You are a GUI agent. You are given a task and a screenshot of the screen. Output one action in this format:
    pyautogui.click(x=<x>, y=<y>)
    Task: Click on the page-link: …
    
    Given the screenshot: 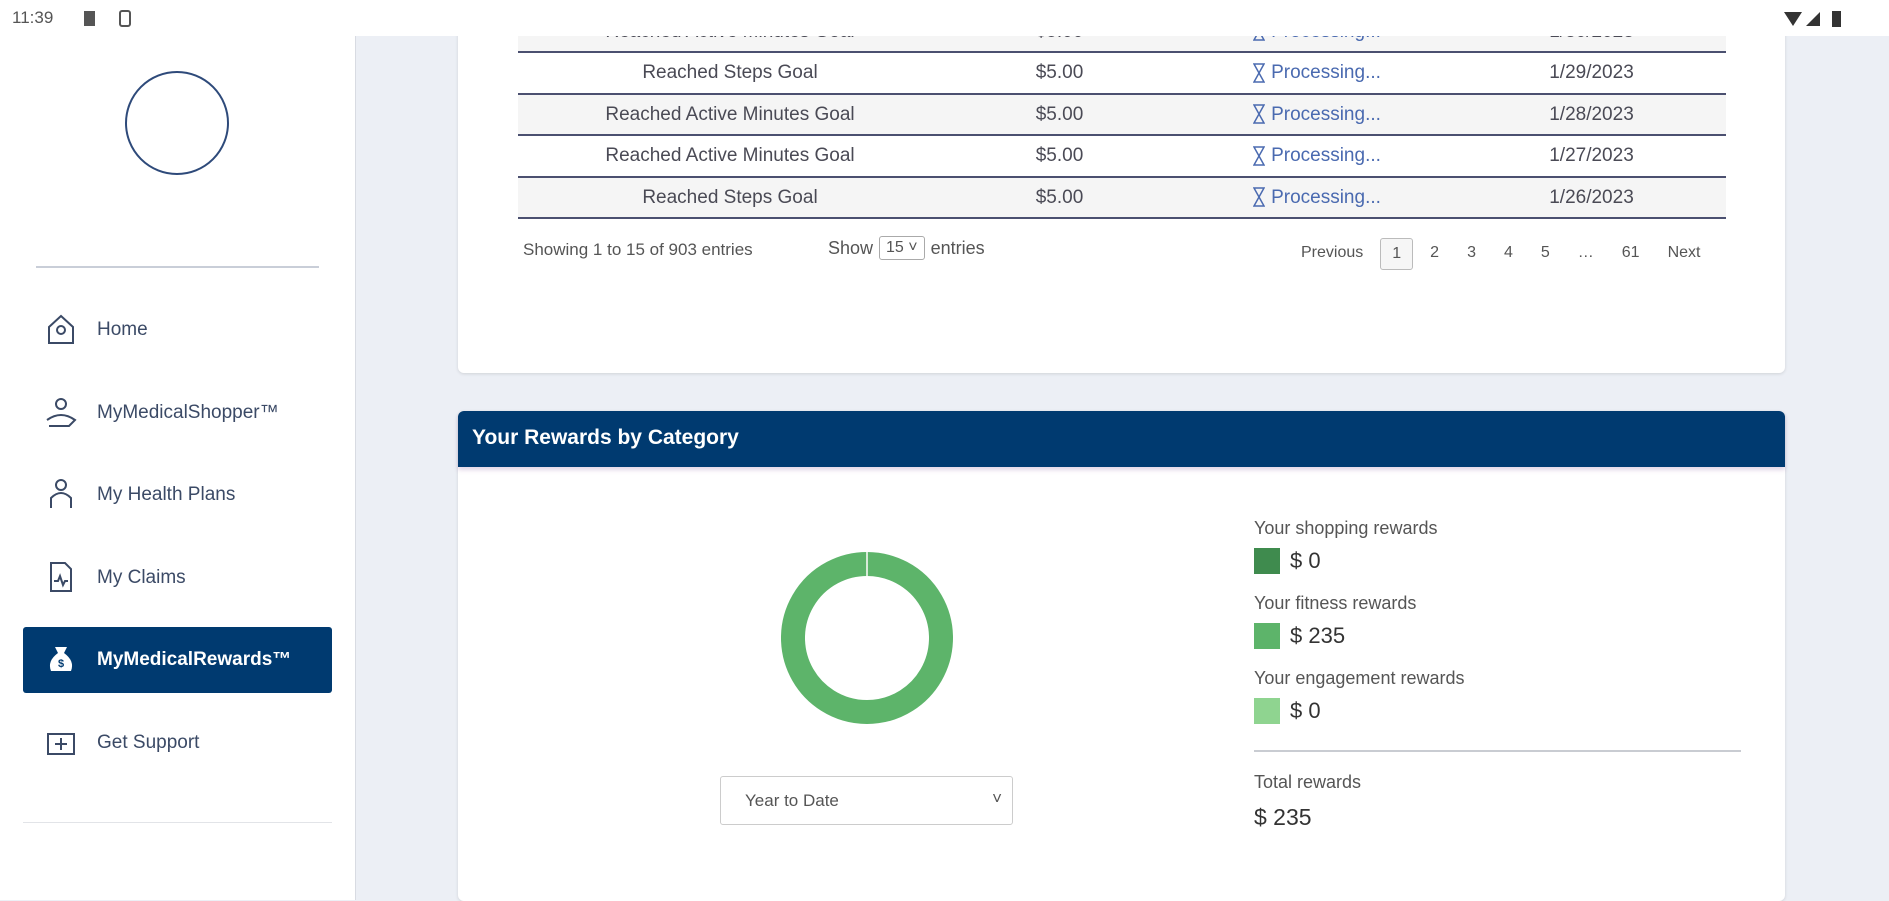 What is the action you would take?
    pyautogui.click(x=1585, y=252)
    